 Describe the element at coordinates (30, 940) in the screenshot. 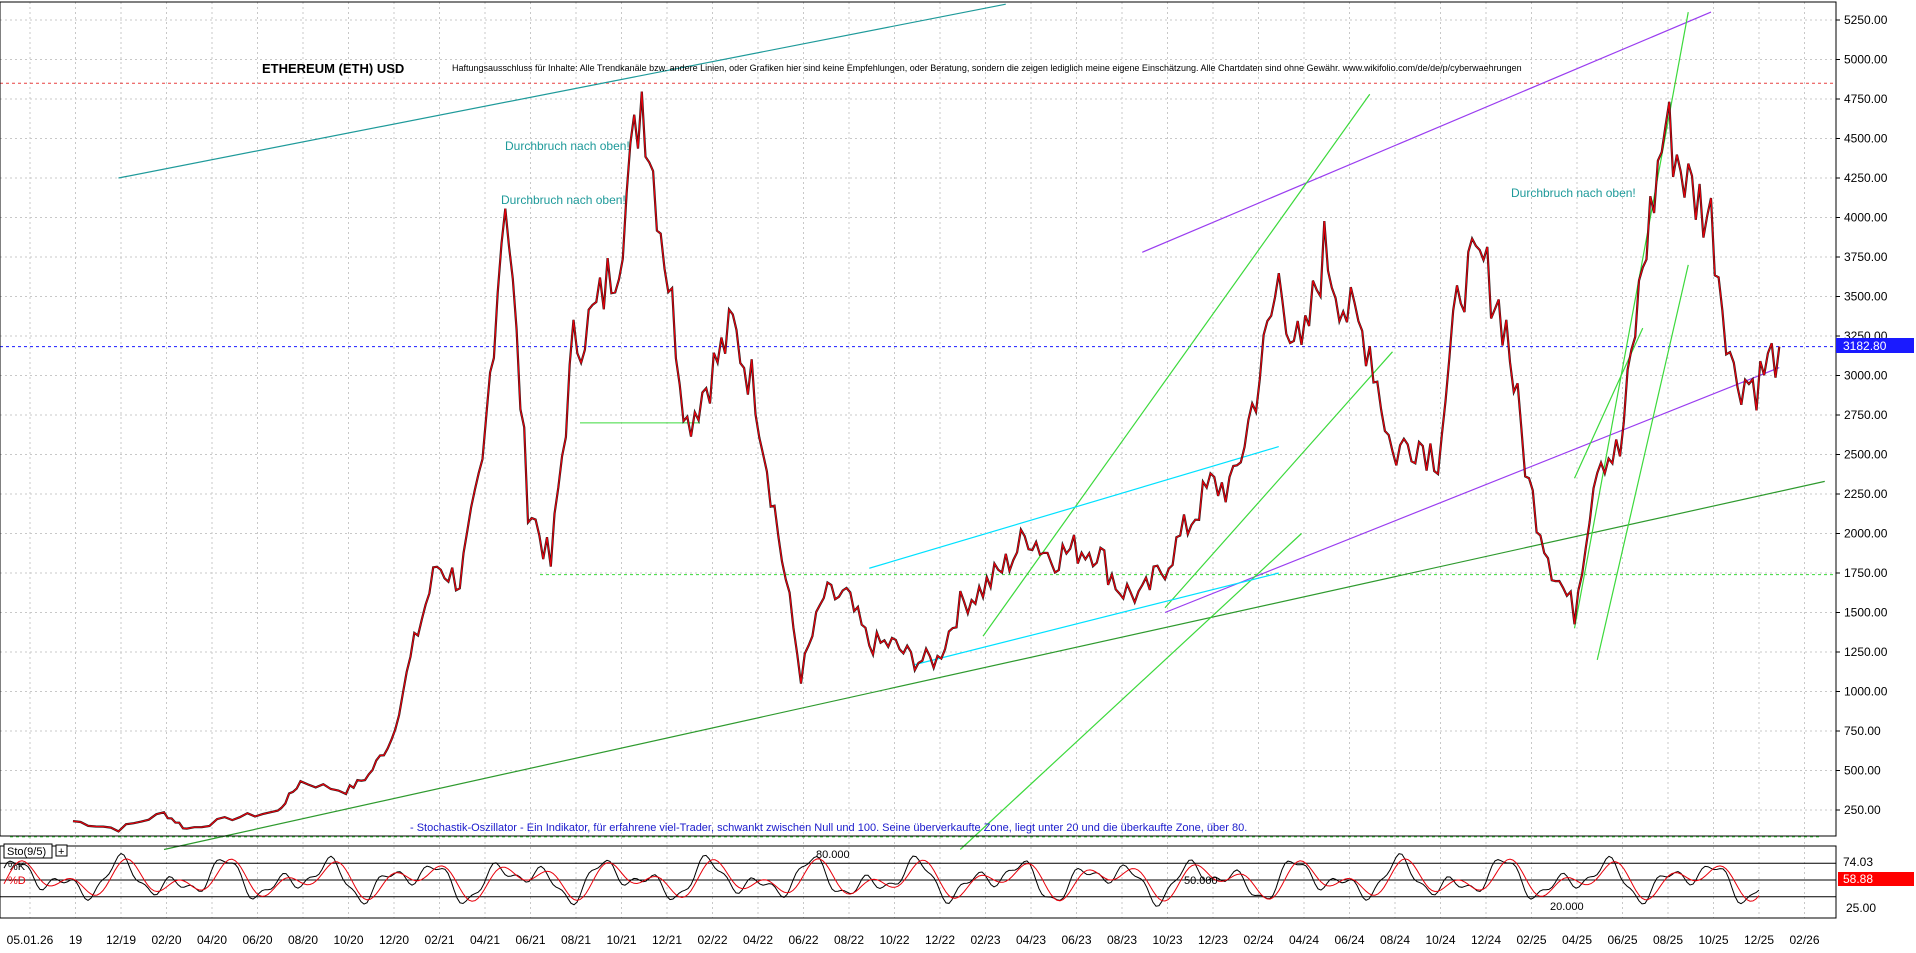

I see `time-tick-label: 05.01.26` at that location.